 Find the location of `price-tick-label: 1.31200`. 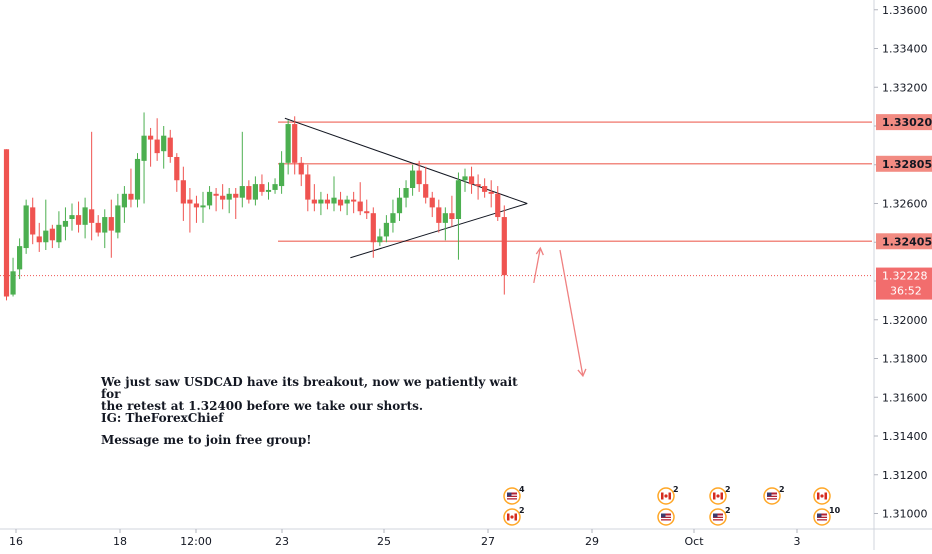

price-tick-label: 1.31200 is located at coordinates (905, 475).